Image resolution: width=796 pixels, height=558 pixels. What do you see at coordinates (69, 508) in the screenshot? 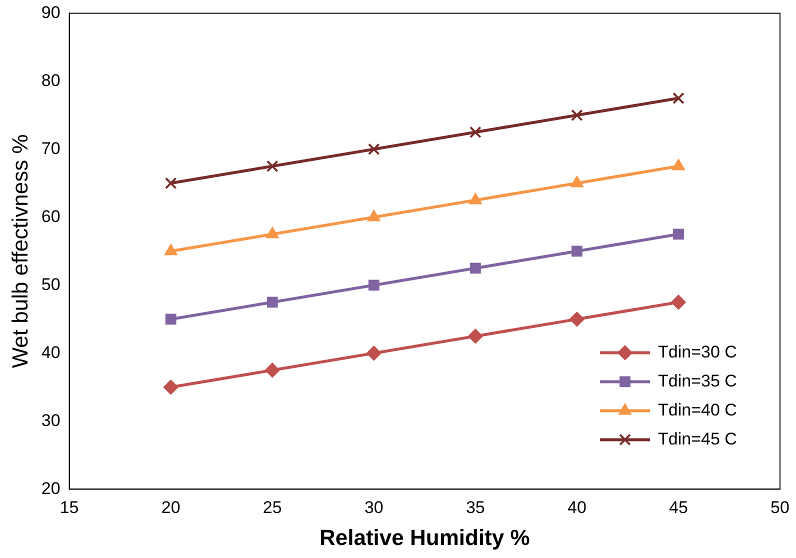
I see `x-tick-label: 15` at bounding box center [69, 508].